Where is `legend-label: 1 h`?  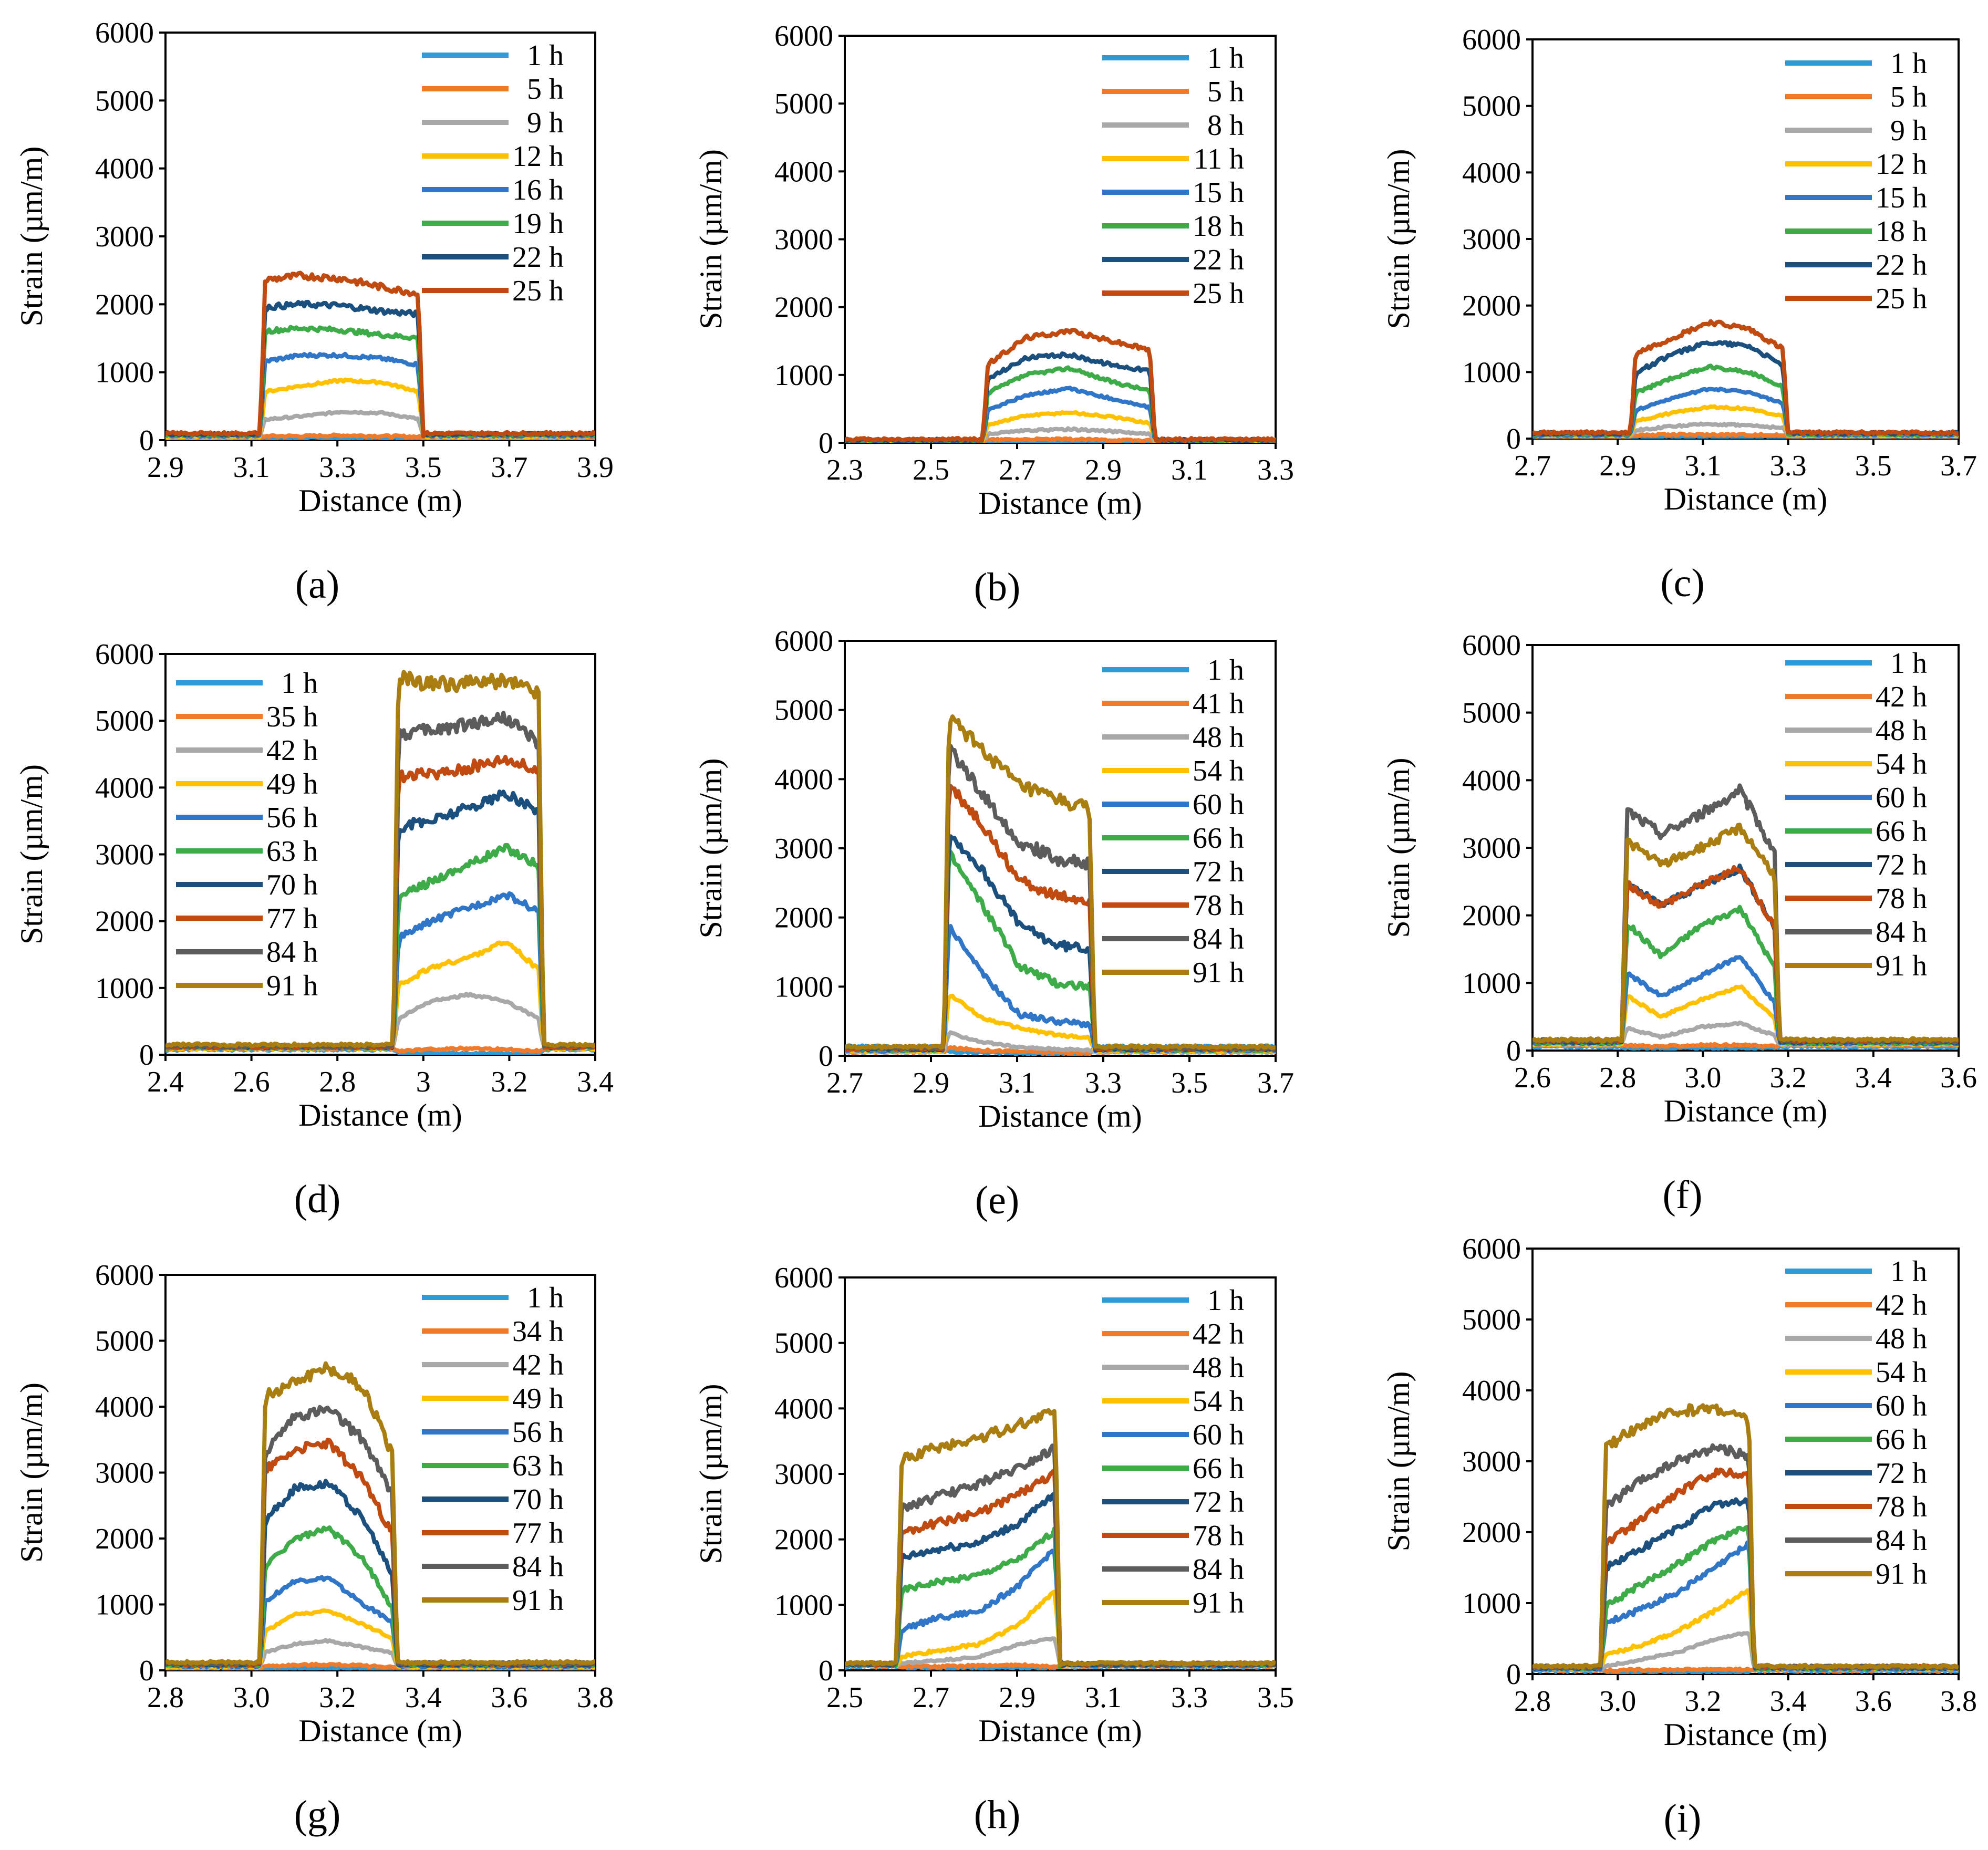
legend-label: 1 h is located at coordinates (1908, 63).